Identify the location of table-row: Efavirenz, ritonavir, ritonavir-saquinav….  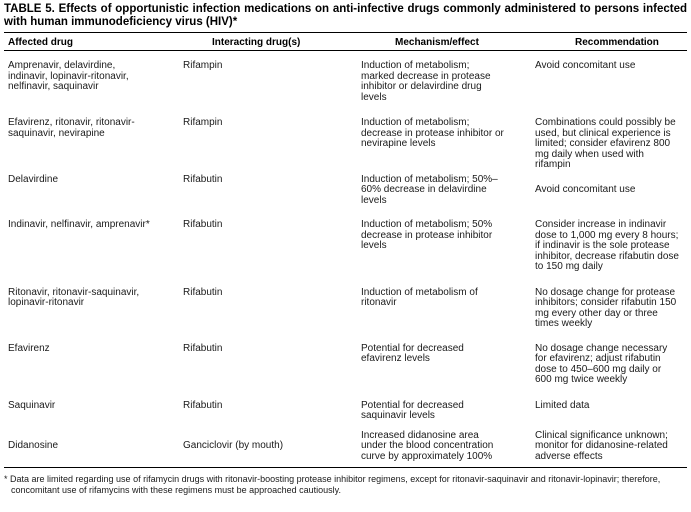
(345, 144).